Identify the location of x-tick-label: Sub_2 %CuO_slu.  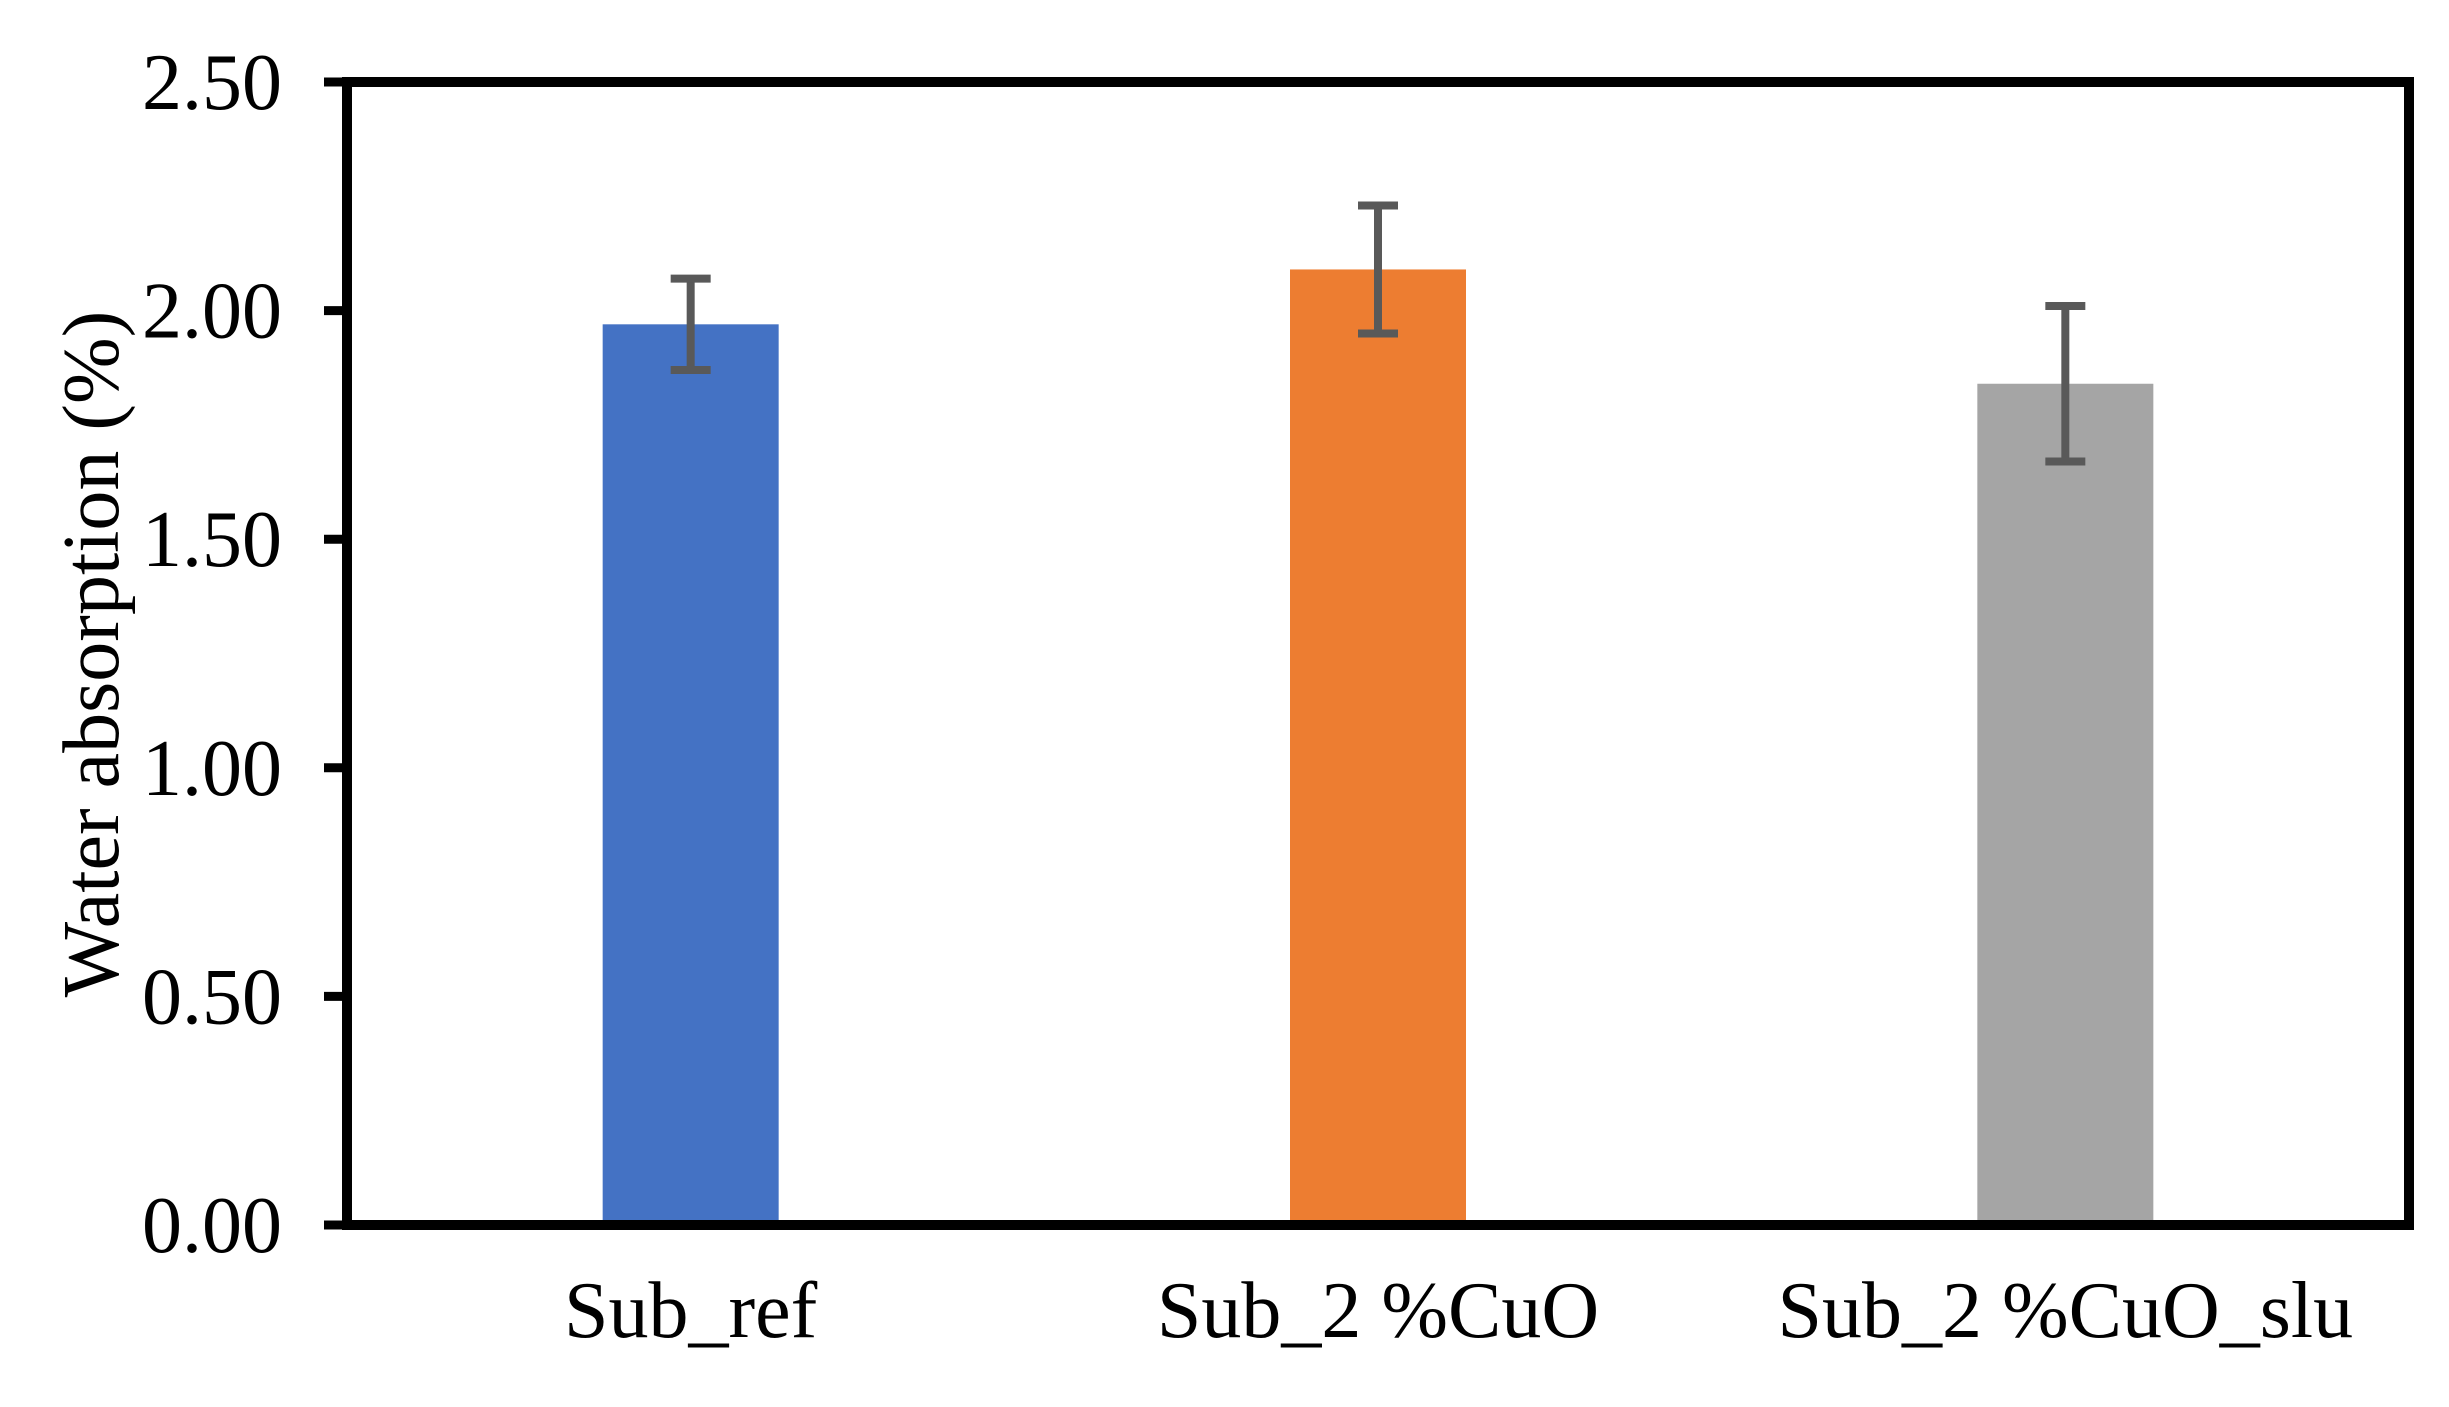
(2066, 1311).